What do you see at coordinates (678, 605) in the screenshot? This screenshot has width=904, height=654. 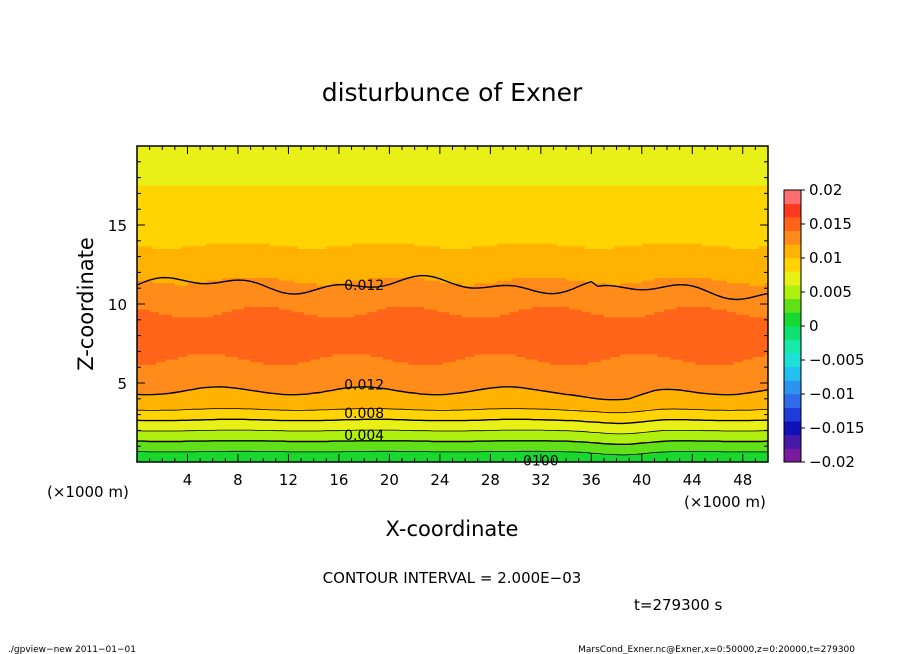 I see `time-label: t=279300 s` at bounding box center [678, 605].